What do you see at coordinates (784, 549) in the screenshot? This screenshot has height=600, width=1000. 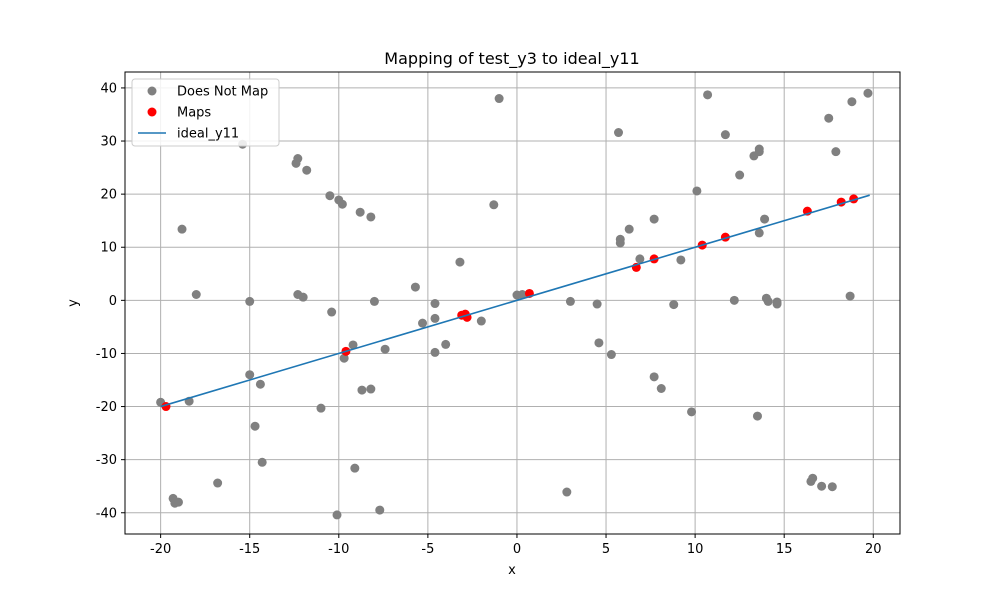 I see `x-tick-label: 15` at bounding box center [784, 549].